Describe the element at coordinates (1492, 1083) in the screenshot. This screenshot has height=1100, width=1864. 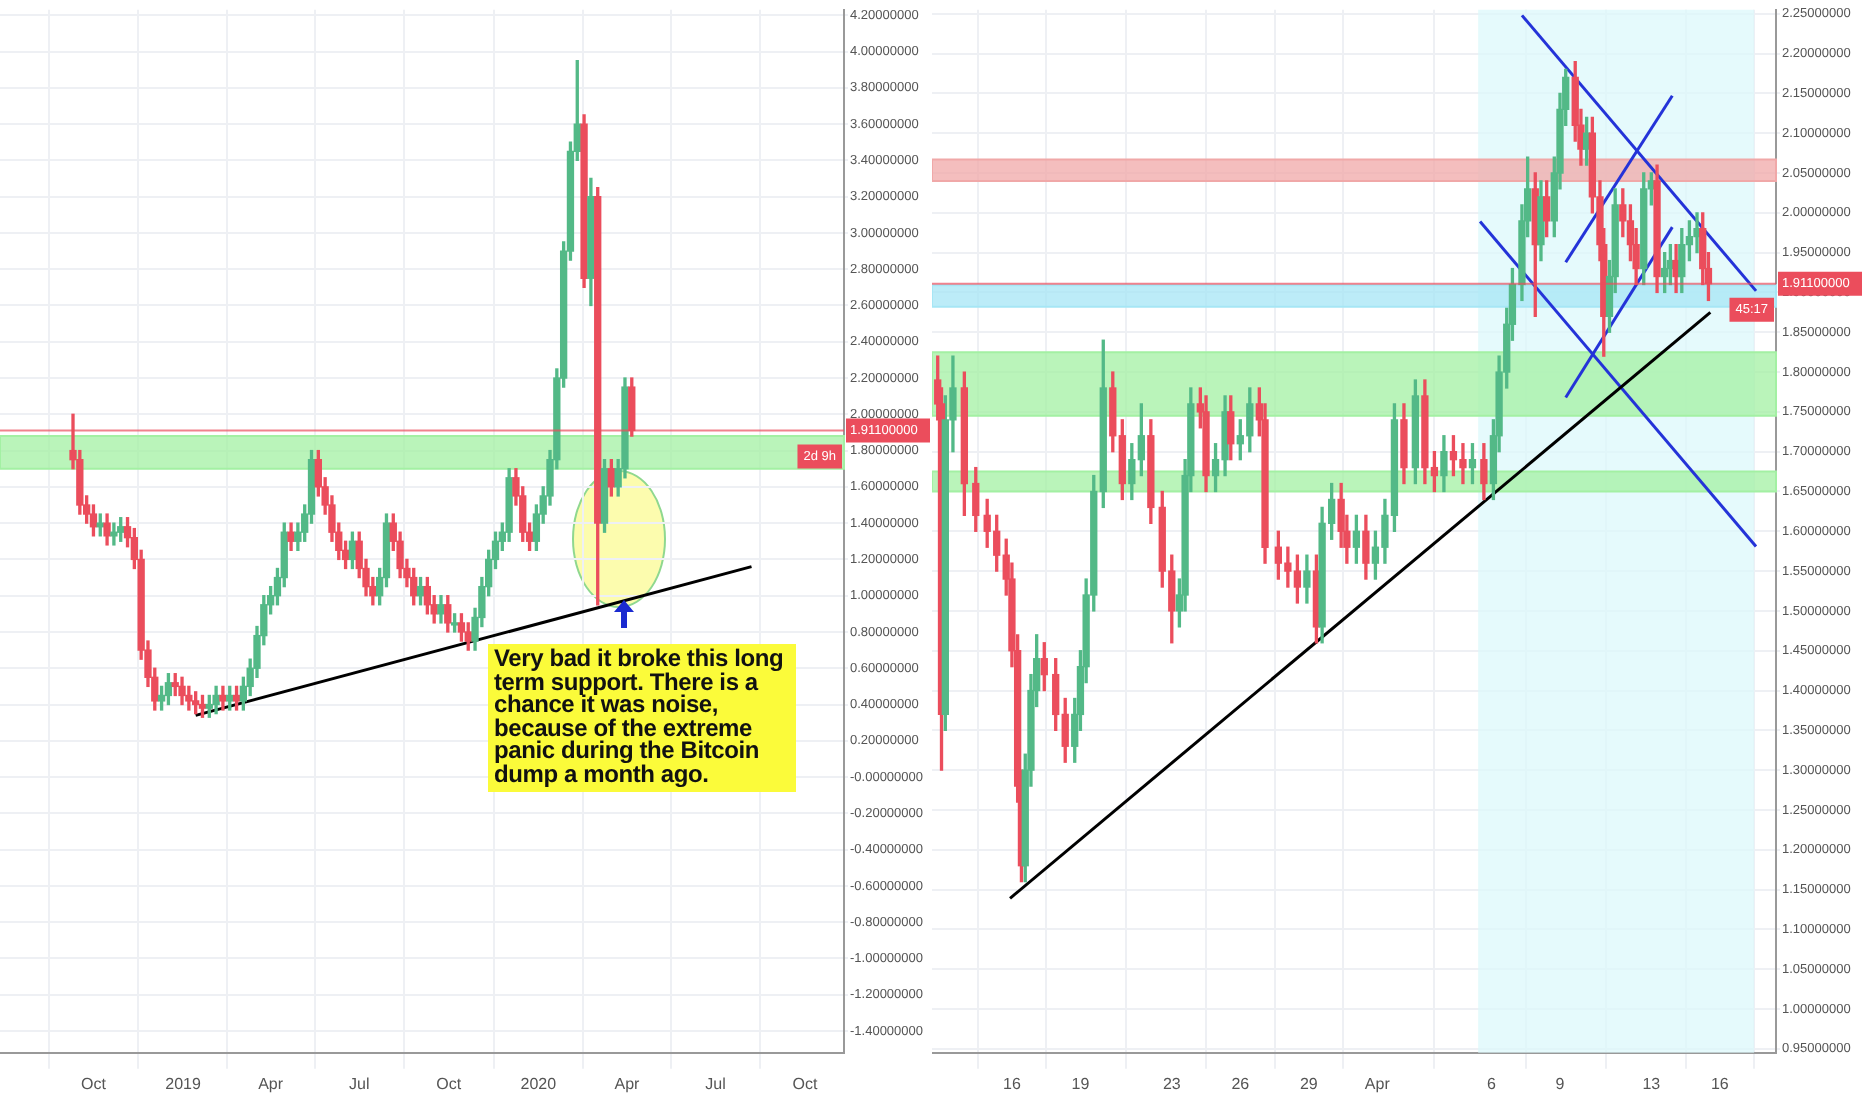
I see `x-tick-label: 6` at that location.